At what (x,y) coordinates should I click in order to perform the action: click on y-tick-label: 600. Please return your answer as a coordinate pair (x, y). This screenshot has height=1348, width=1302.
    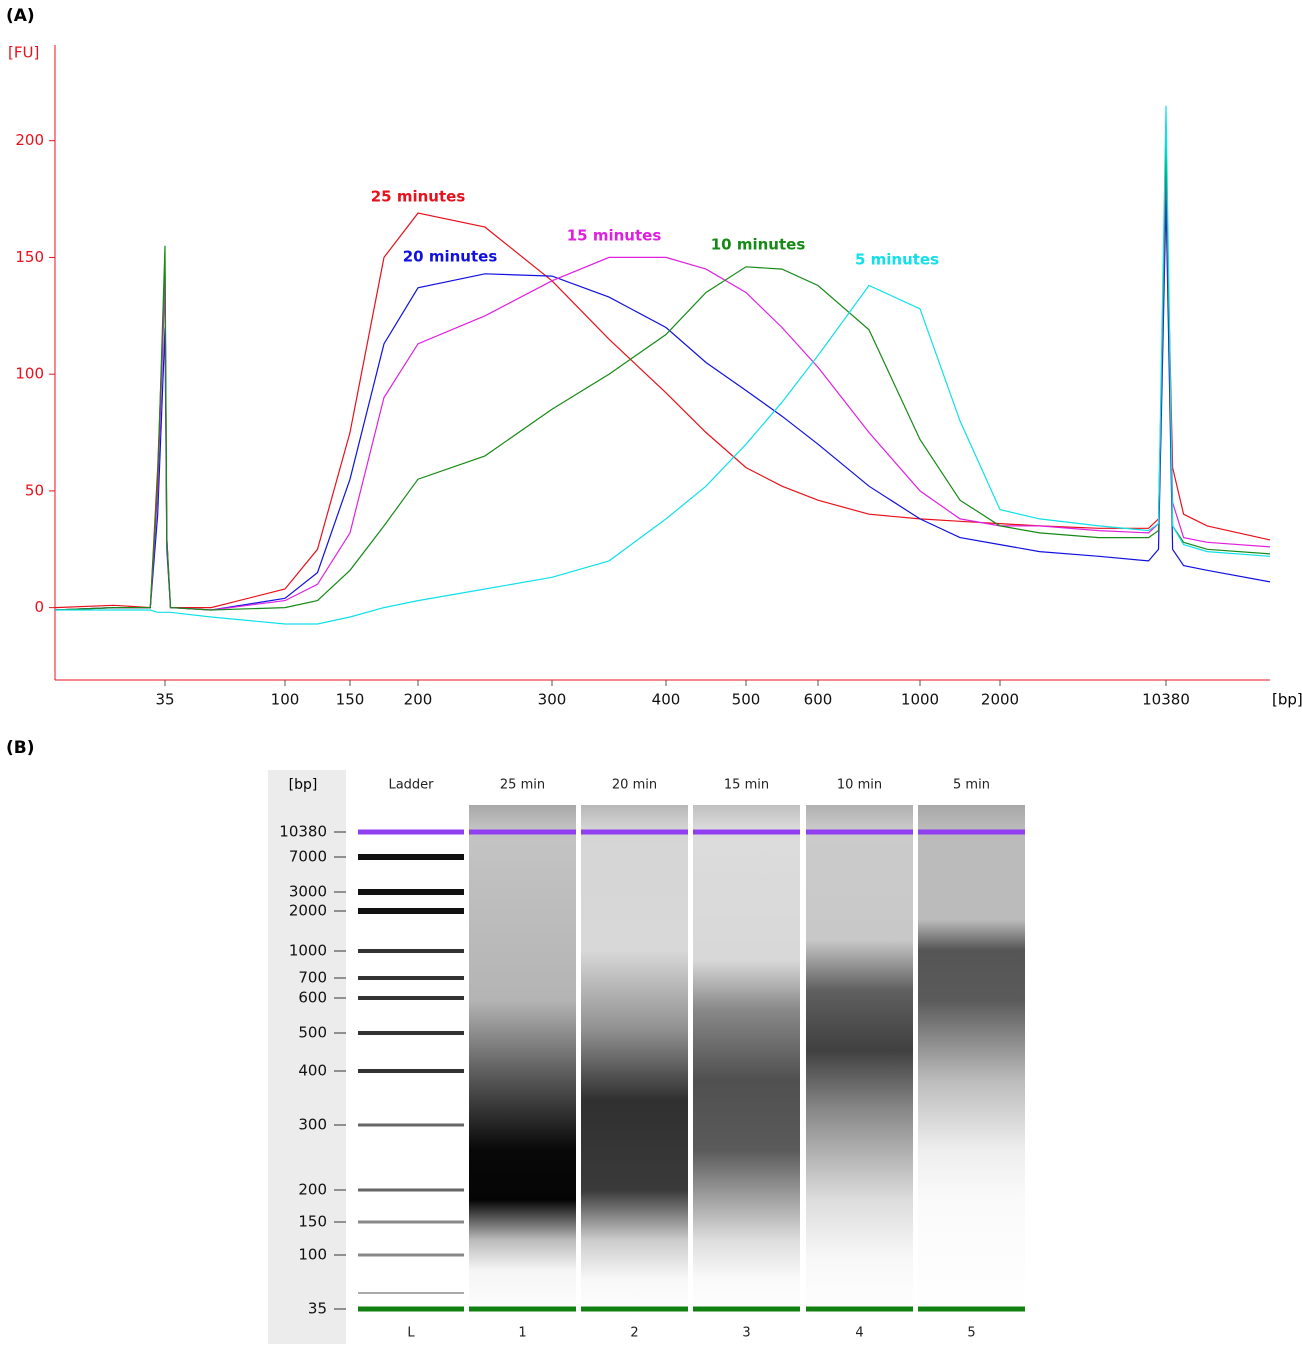
    Looking at the image, I should click on (312, 998).